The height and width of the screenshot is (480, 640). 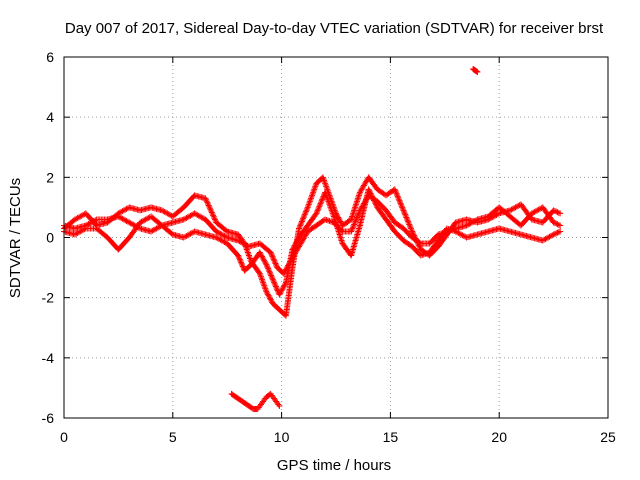 What do you see at coordinates (334, 465) in the screenshot?
I see `x-axis-title: GPS time / hours` at bounding box center [334, 465].